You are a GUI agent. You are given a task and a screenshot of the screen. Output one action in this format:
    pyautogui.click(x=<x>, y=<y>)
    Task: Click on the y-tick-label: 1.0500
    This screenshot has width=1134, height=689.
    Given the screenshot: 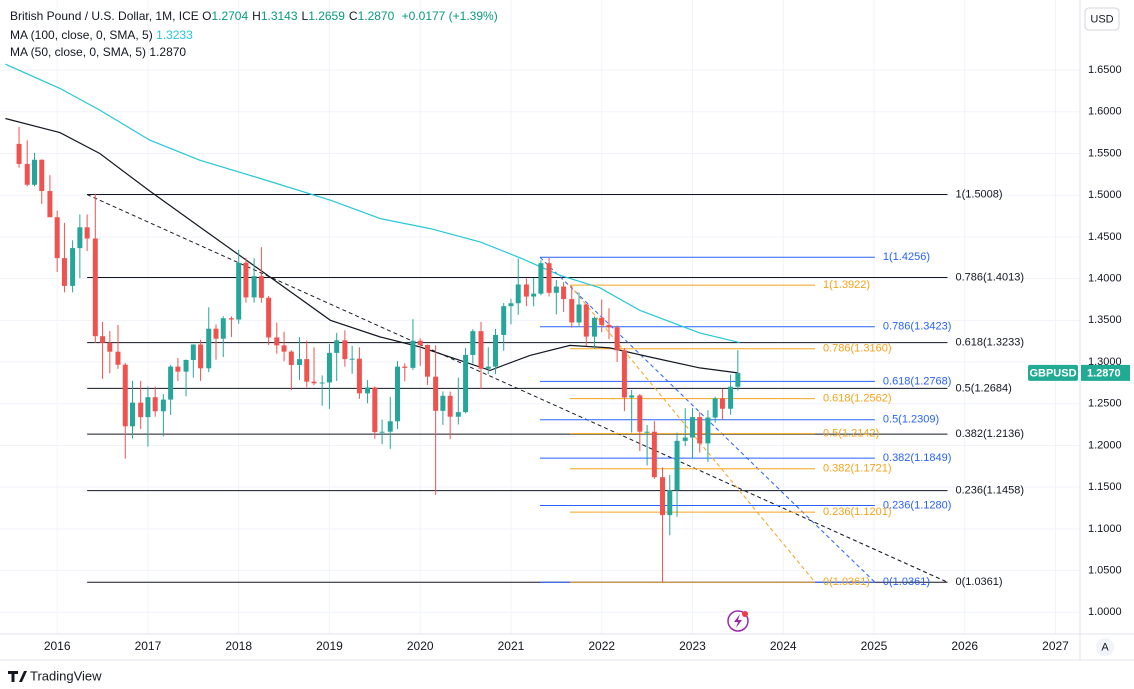 What is the action you would take?
    pyautogui.click(x=1105, y=571)
    